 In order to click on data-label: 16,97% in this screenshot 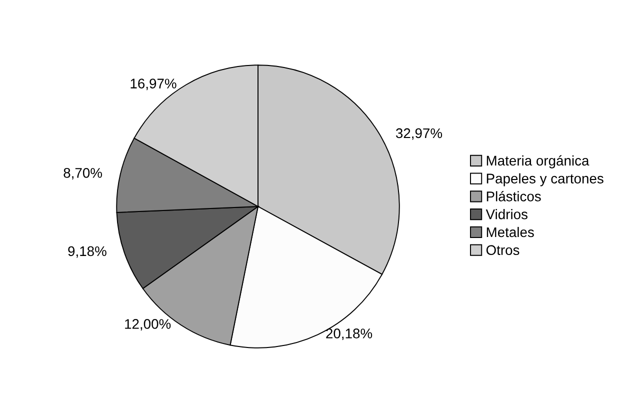, I will do `click(153, 84)`.